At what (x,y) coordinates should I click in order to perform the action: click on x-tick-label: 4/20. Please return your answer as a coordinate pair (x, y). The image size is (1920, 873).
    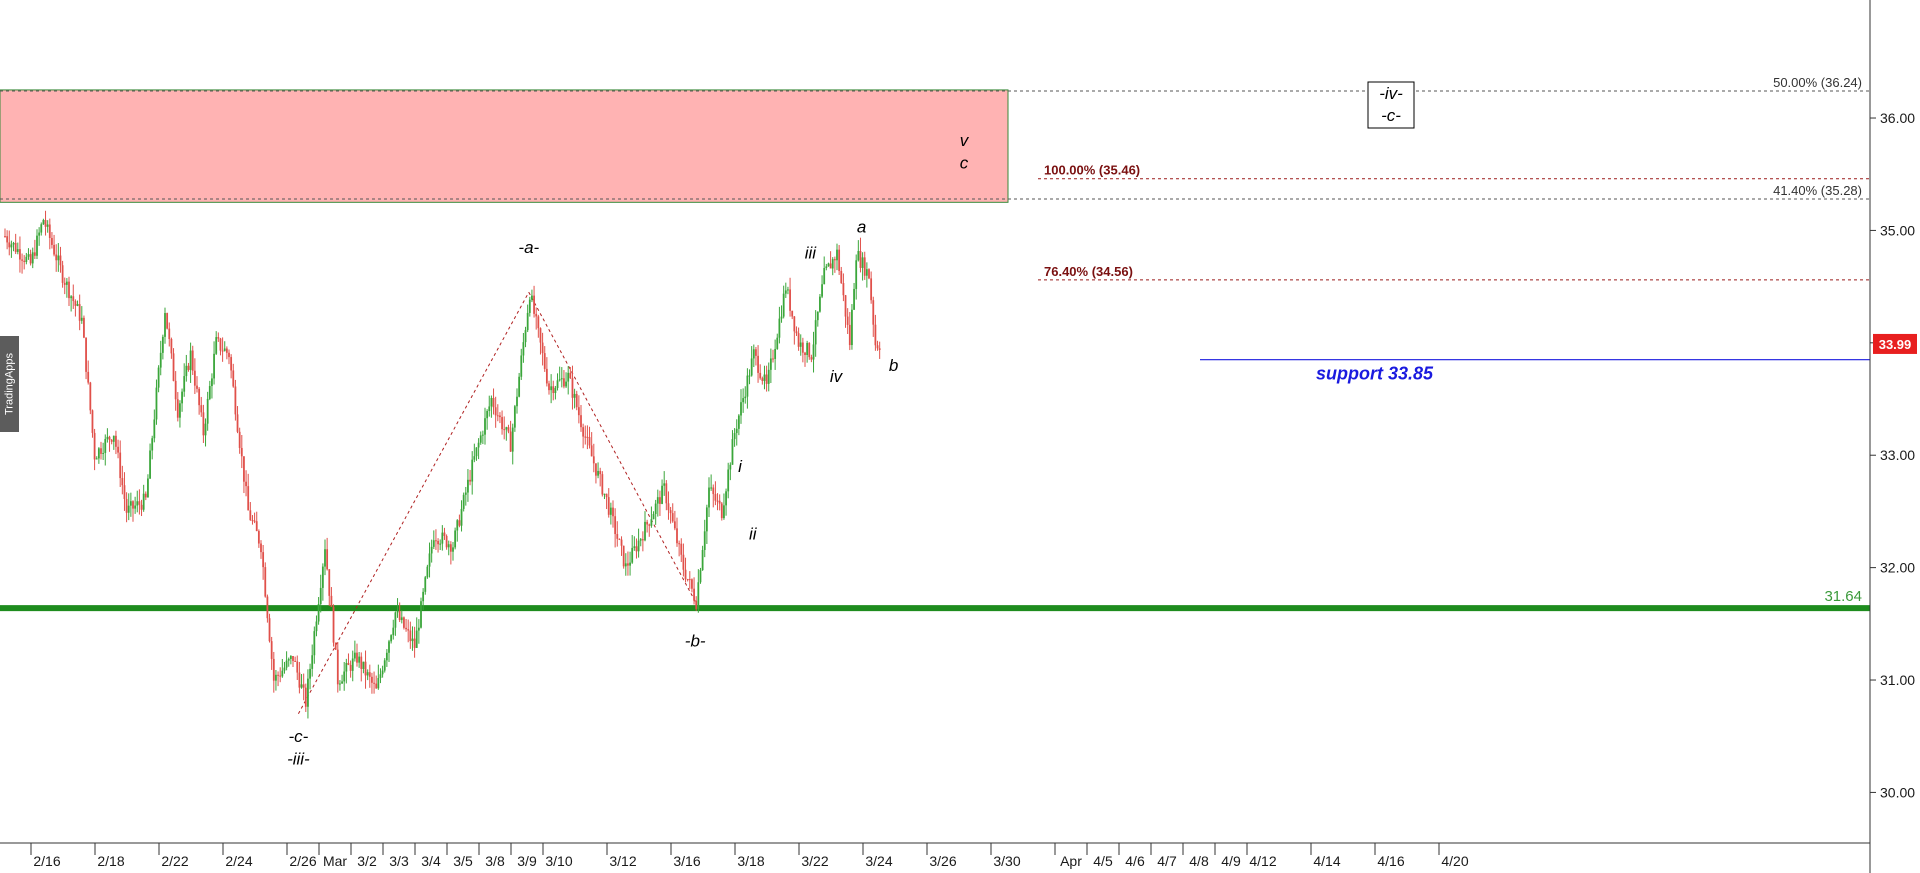
    Looking at the image, I should click on (1454, 861).